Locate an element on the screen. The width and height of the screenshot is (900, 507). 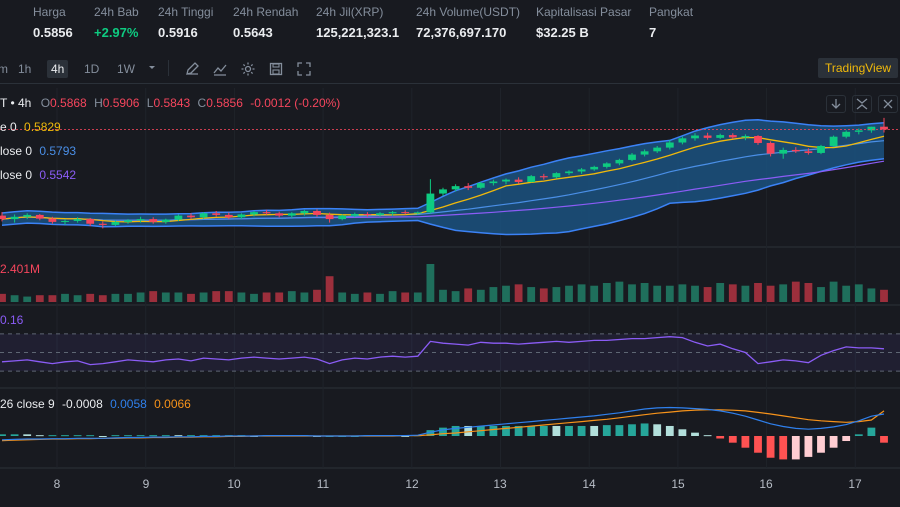
close-panel-button is located at coordinates (888, 104).